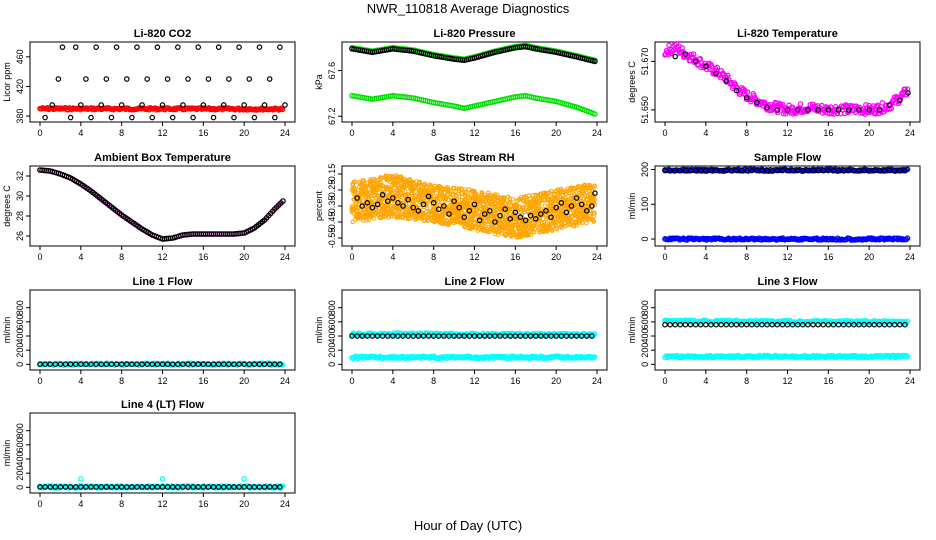  I want to click on series-blue-point, so click(906, 239).